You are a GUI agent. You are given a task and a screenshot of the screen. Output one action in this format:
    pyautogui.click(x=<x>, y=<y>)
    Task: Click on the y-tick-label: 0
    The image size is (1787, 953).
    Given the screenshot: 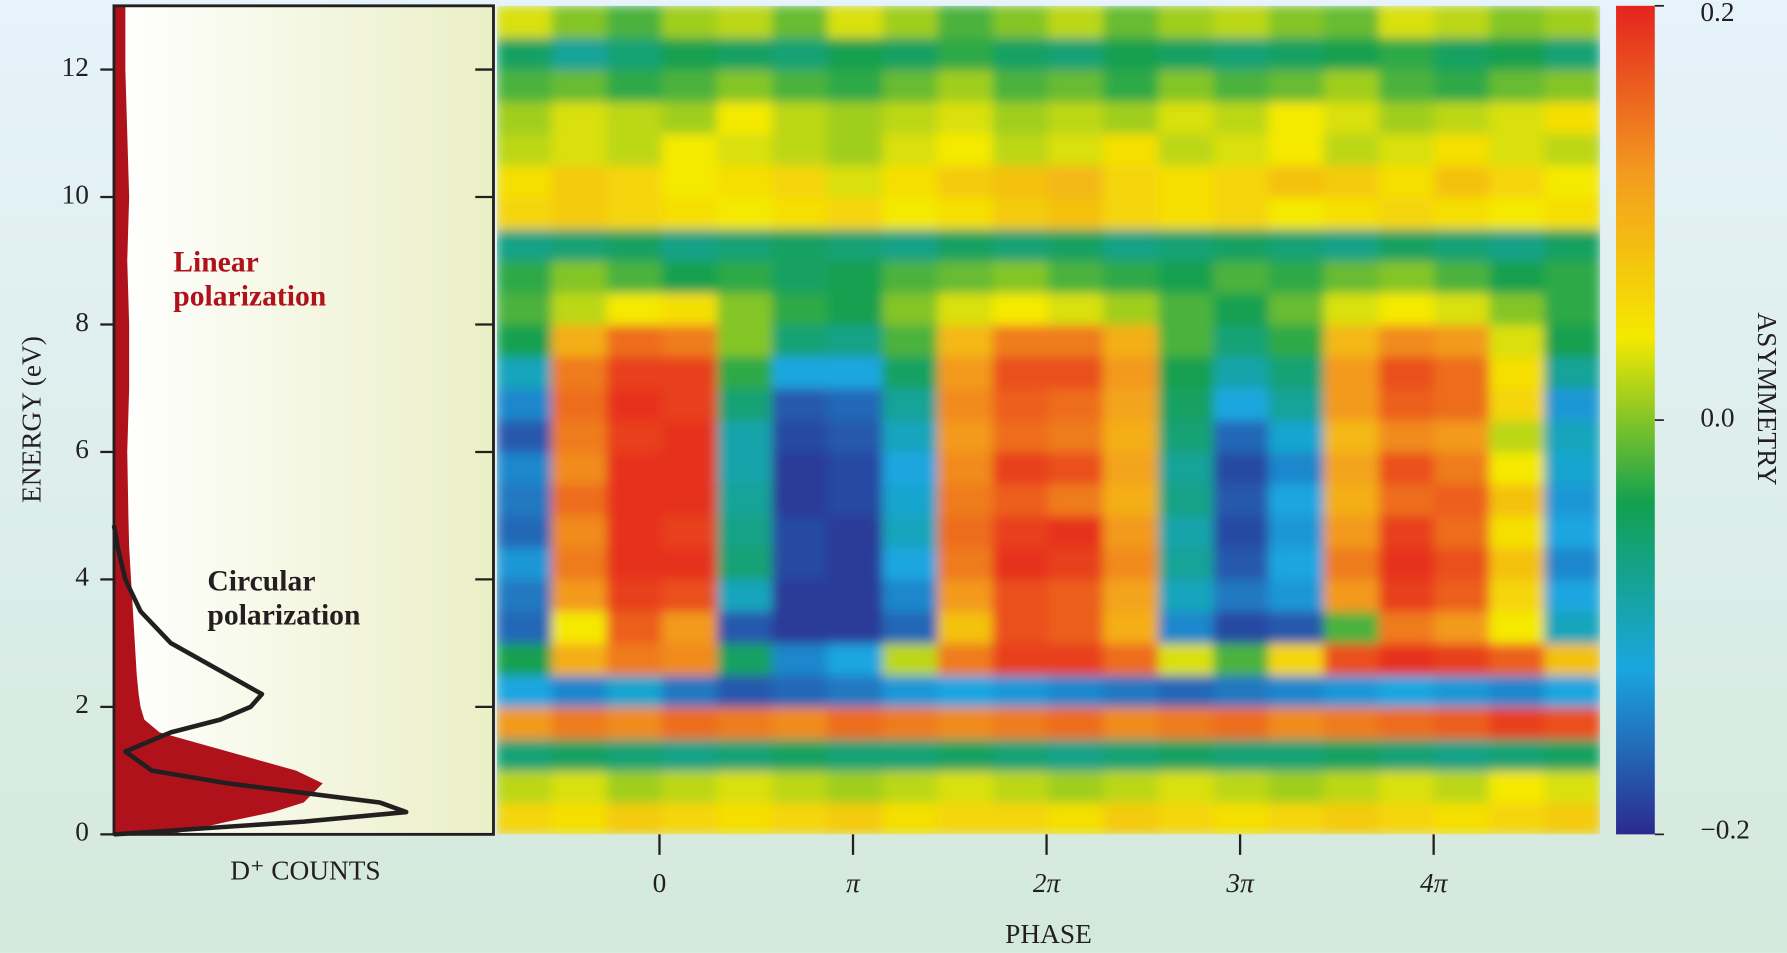 What is the action you would take?
    pyautogui.click(x=82, y=832)
    